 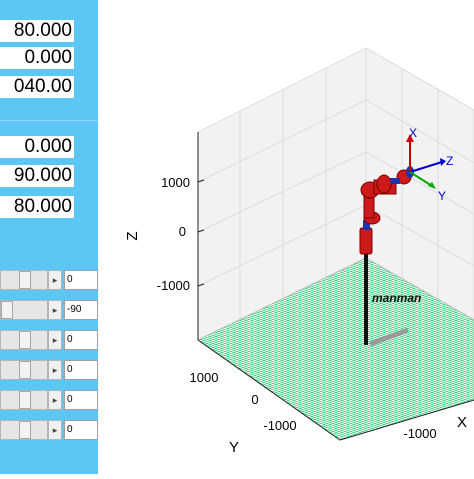 I want to click on joint-slider-2: ▸ -90, so click(x=49, y=311).